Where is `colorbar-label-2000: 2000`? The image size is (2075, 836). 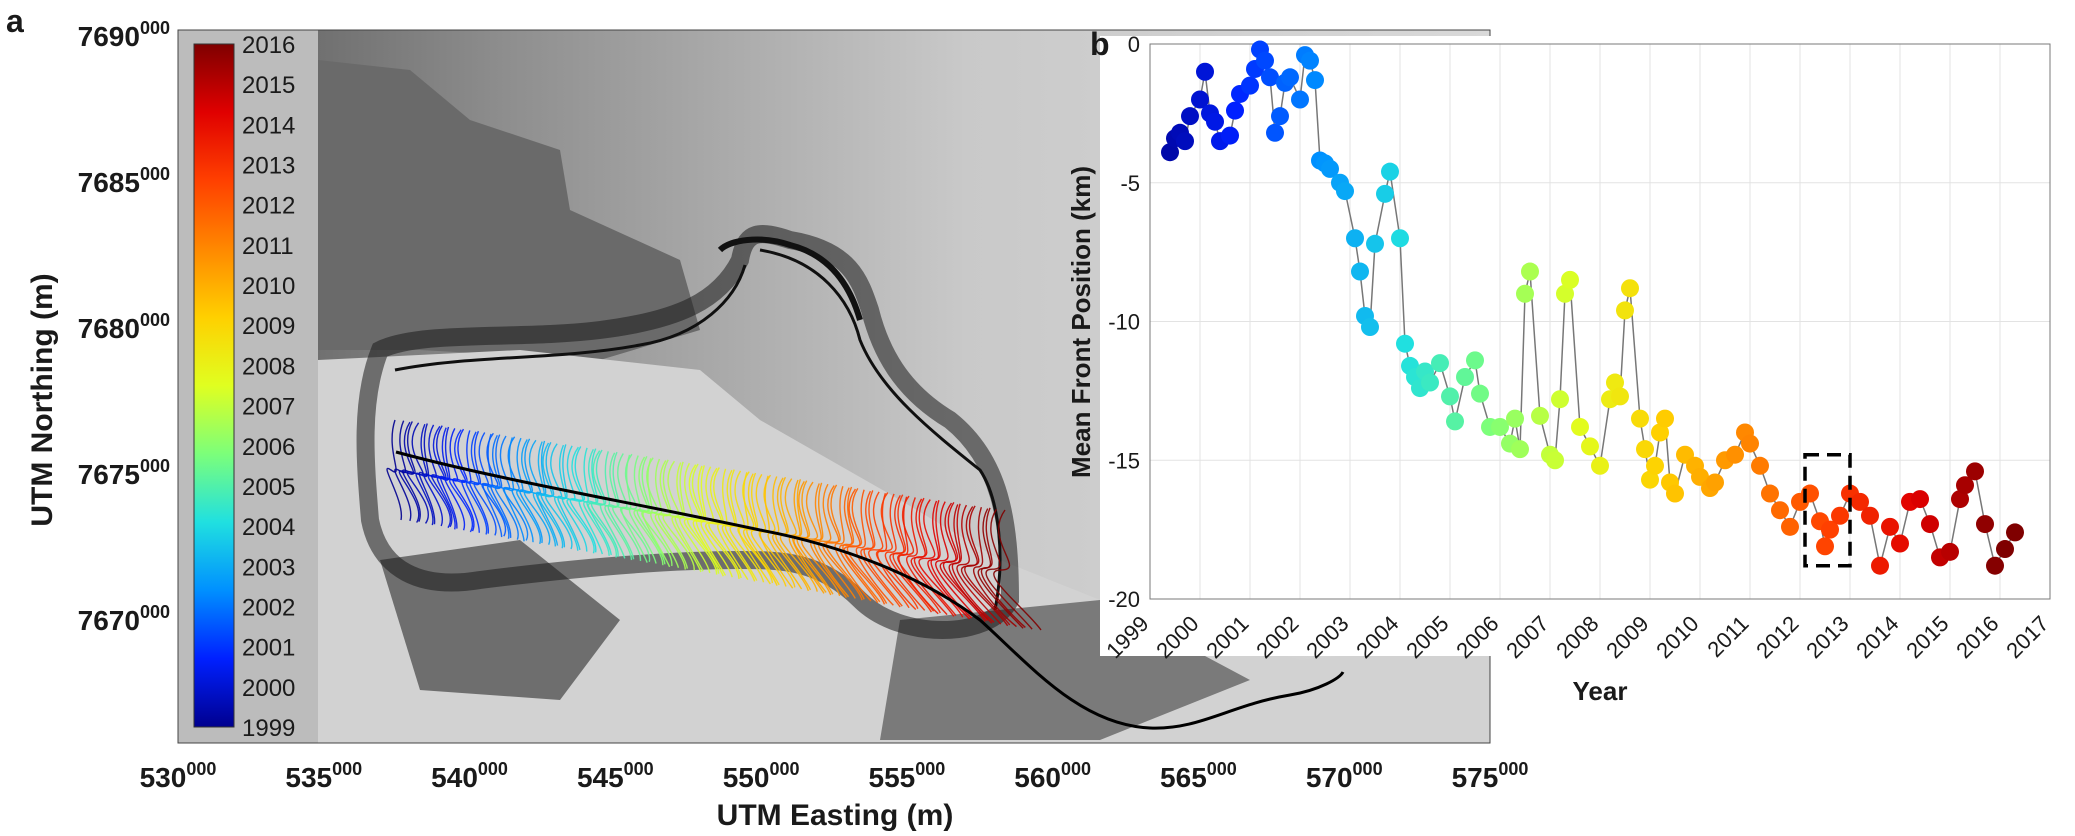 colorbar-label-2000: 2000 is located at coordinates (268, 688).